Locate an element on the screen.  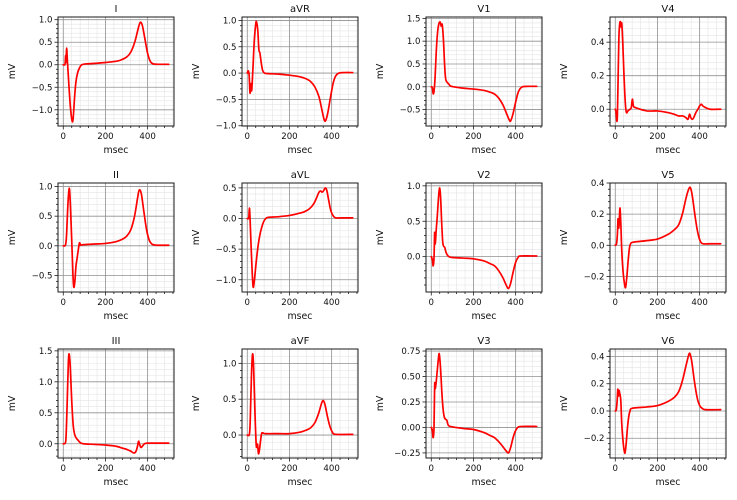
subplot-title: V6 is located at coordinates (667, 341).